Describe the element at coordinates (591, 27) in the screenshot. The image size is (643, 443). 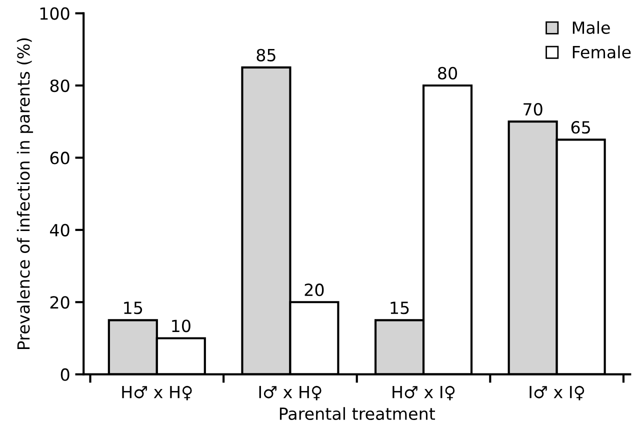
I see `legend-label: Male` at that location.